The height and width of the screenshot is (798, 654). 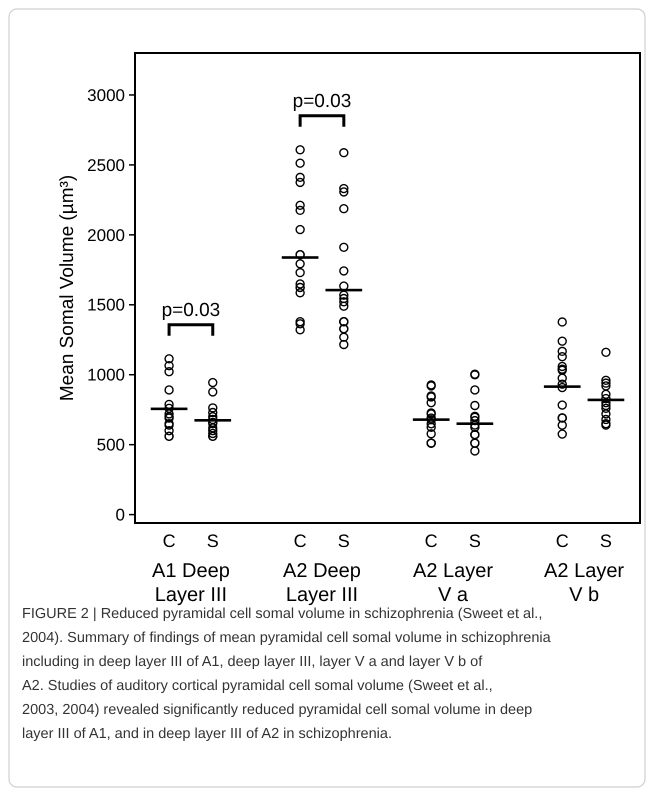 I want to click on y-tick-label: 0, so click(x=120, y=515).